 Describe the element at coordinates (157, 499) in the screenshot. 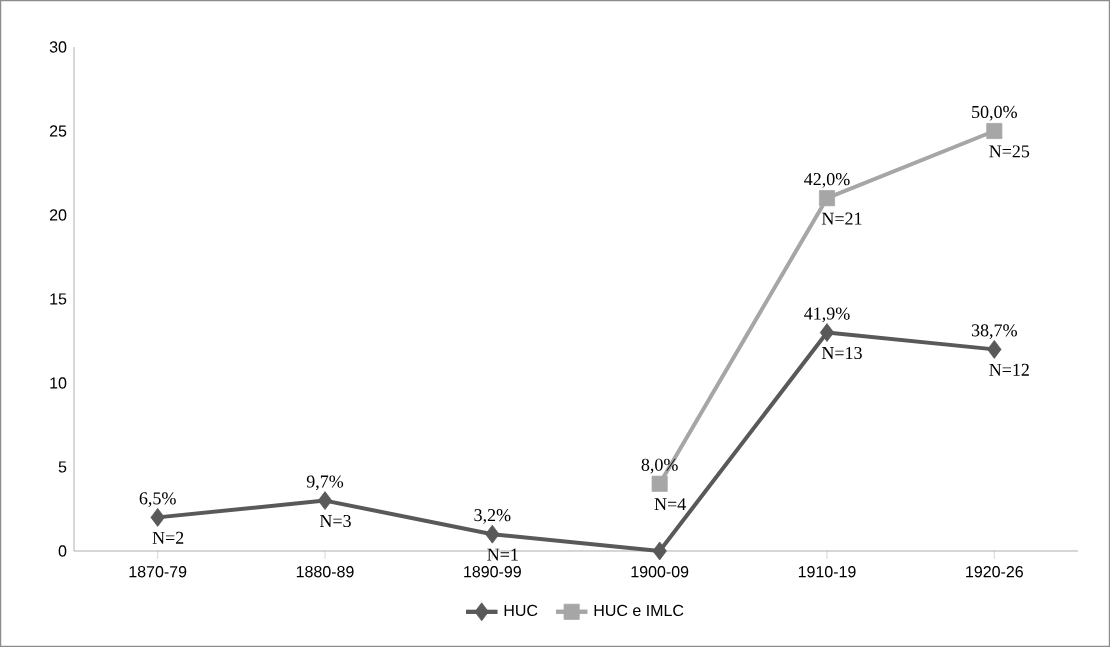

I see `annotation: 6,5%` at that location.